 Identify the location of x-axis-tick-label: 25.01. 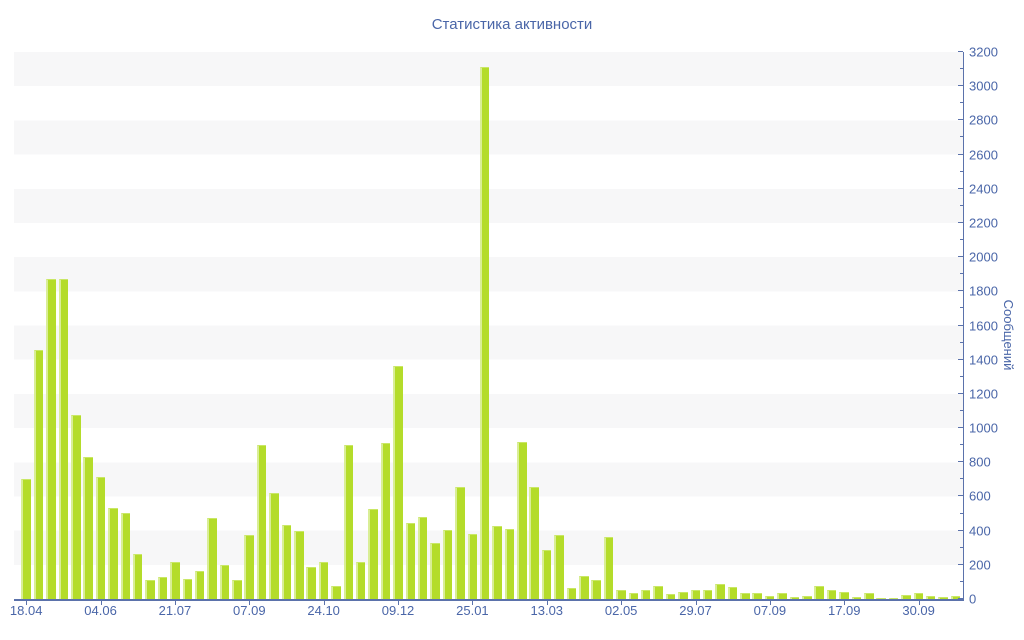
(472, 610).